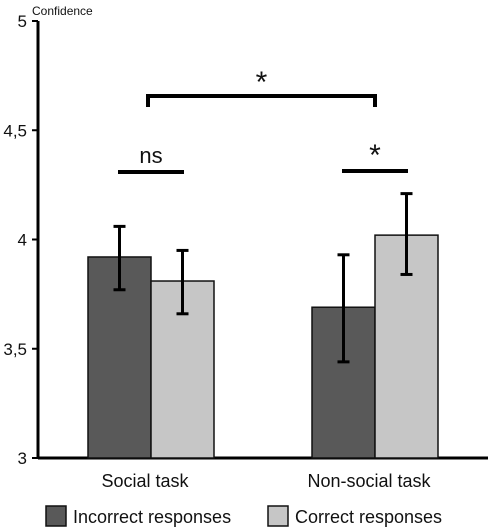 The width and height of the screenshot is (490, 532). I want to click on legend-label: Correct responses, so click(368, 517).